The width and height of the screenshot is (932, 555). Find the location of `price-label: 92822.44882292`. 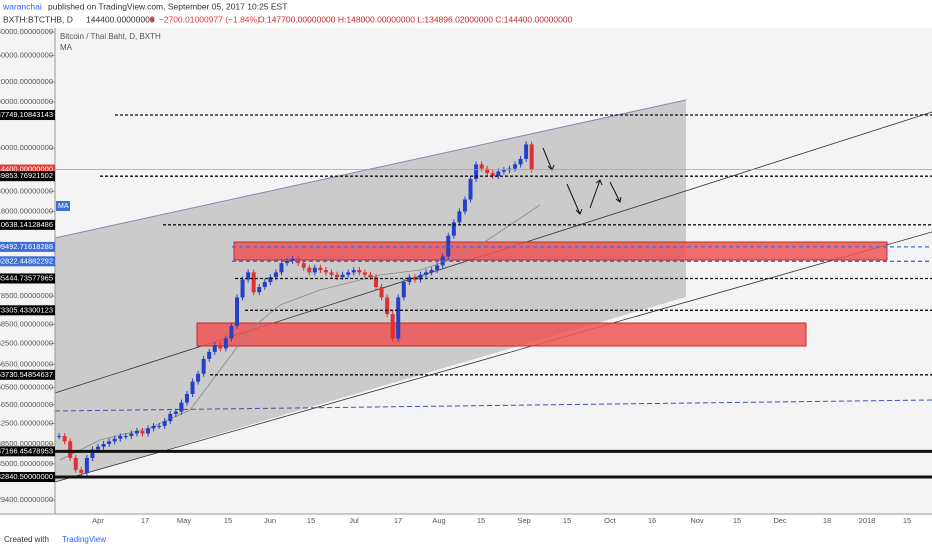

price-label: 92822.44882292 is located at coordinates (26, 260).